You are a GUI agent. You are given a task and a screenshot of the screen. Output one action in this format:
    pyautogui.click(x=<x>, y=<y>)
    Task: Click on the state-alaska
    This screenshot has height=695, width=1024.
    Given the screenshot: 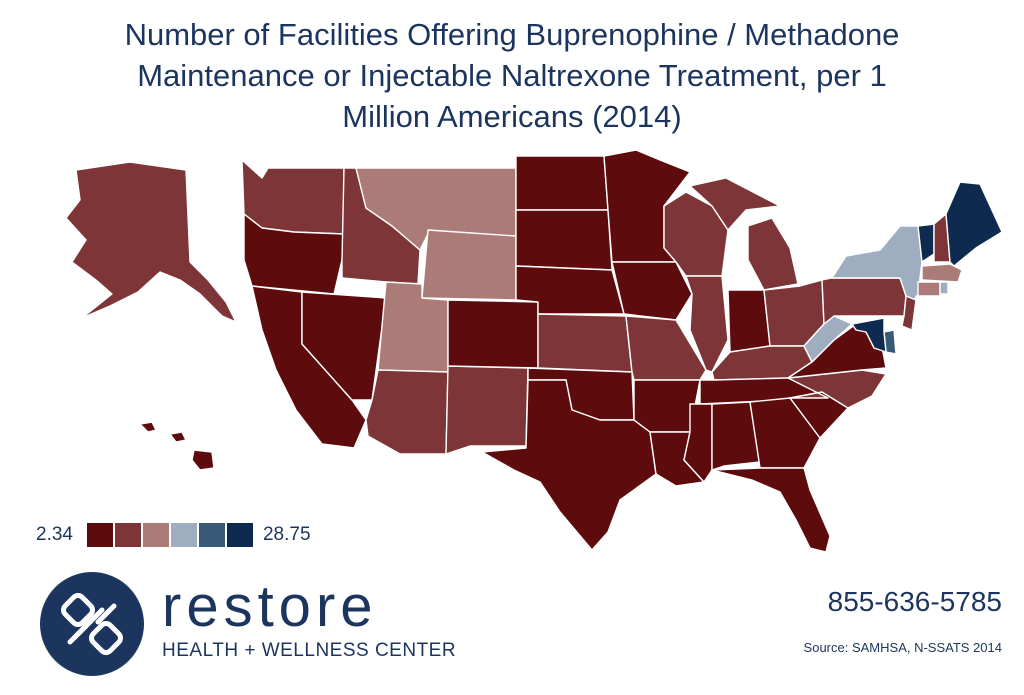 What is the action you would take?
    pyautogui.click(x=151, y=242)
    